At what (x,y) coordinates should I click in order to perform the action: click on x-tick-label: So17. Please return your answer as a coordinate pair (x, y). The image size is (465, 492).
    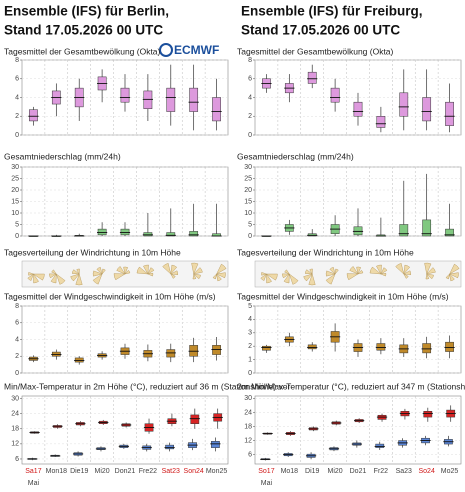
    Looking at the image, I should click on (266, 471).